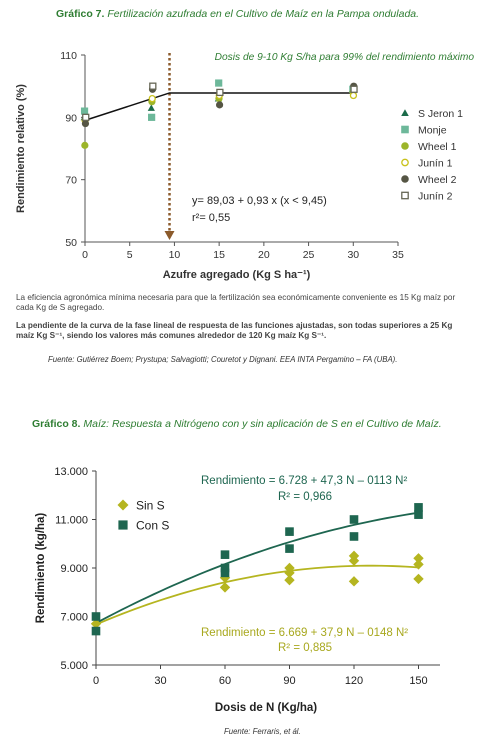 This screenshot has height=741, width=477. Describe the element at coordinates (175, 255) in the screenshot. I see `x-tick-label: 10` at that location.